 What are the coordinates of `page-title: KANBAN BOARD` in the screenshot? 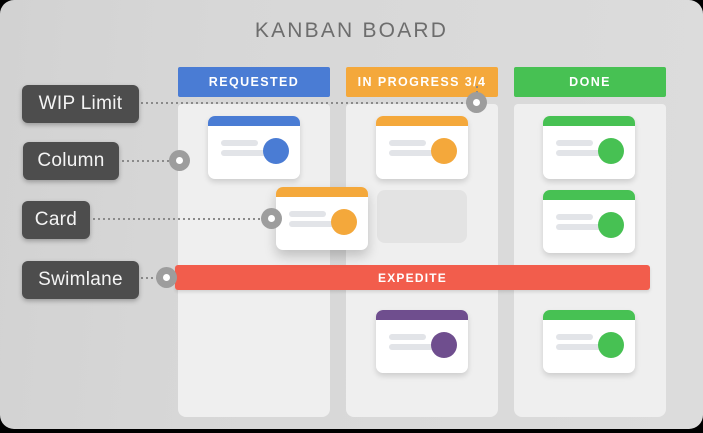 It's located at (351, 30).